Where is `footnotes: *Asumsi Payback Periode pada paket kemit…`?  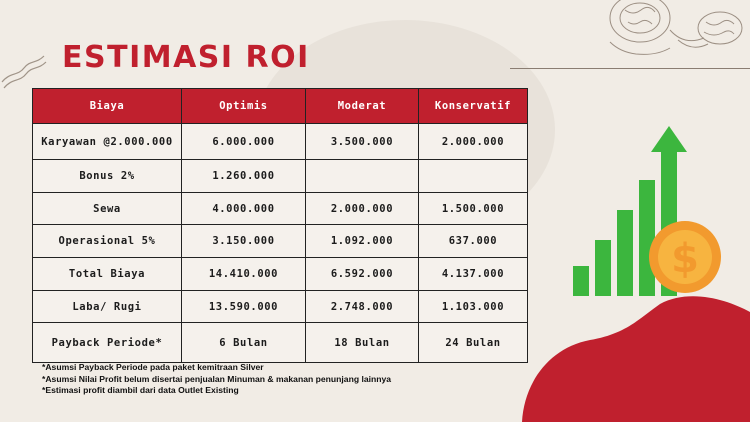
footnotes: *Asumsi Payback Periode pada paket kemit… is located at coordinates (216, 379).